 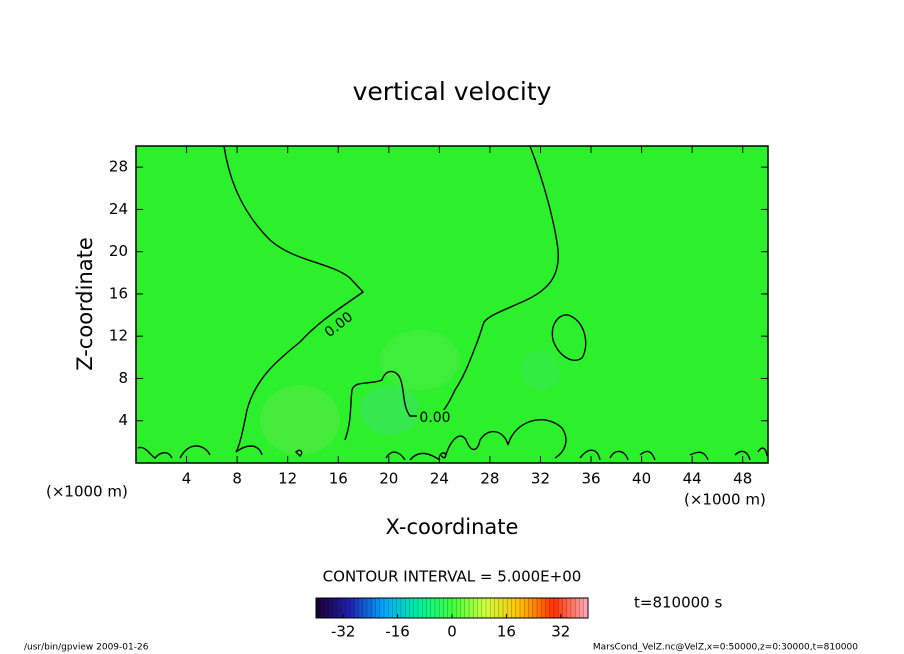 I want to click on x-tick-label: 32, so click(x=540, y=479).